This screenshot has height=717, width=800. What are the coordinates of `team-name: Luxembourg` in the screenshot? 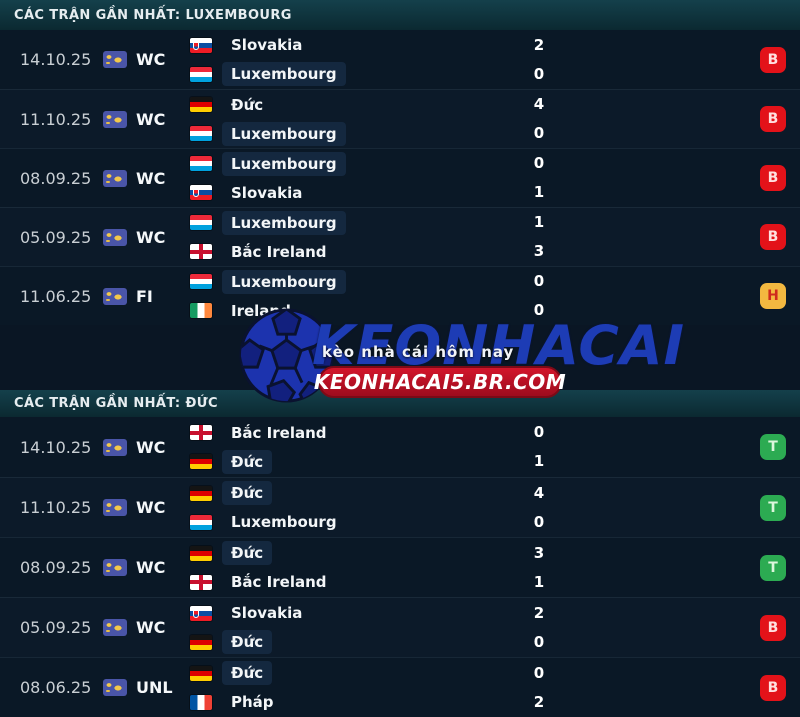 It's located at (284, 74).